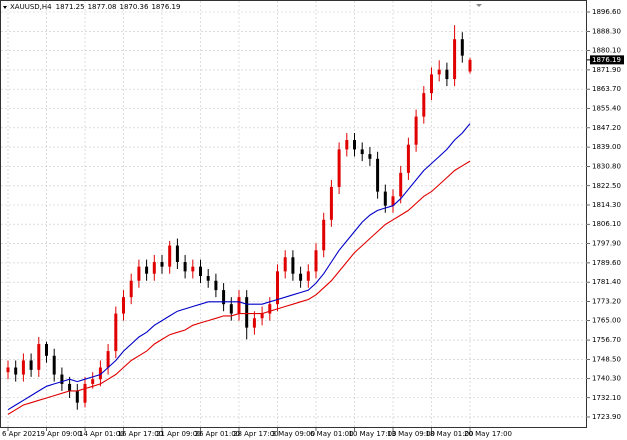 The height and width of the screenshot is (440, 627). What do you see at coordinates (606, 12) in the screenshot?
I see `y-tick-label: 1896.60` at bounding box center [606, 12].